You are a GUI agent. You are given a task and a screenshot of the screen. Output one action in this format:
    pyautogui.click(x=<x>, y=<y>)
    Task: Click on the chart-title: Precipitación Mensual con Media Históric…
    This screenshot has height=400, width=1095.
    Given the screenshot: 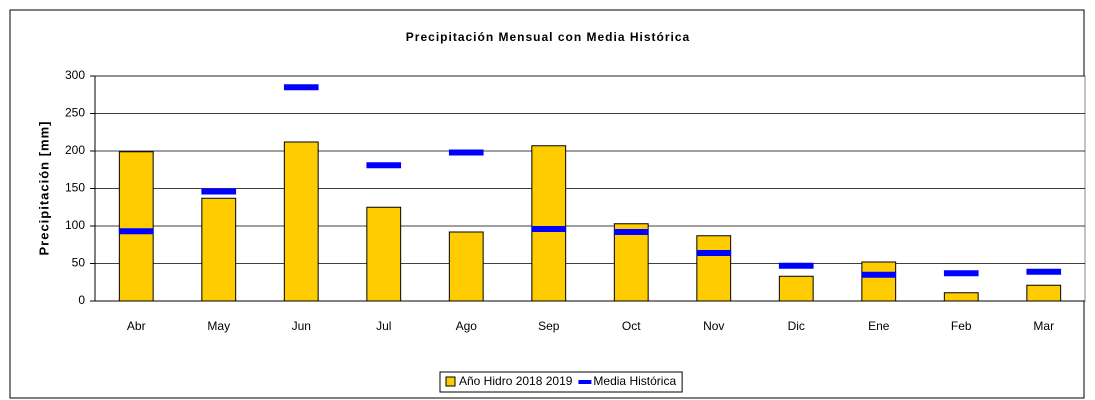 What is the action you would take?
    pyautogui.click(x=548, y=37)
    